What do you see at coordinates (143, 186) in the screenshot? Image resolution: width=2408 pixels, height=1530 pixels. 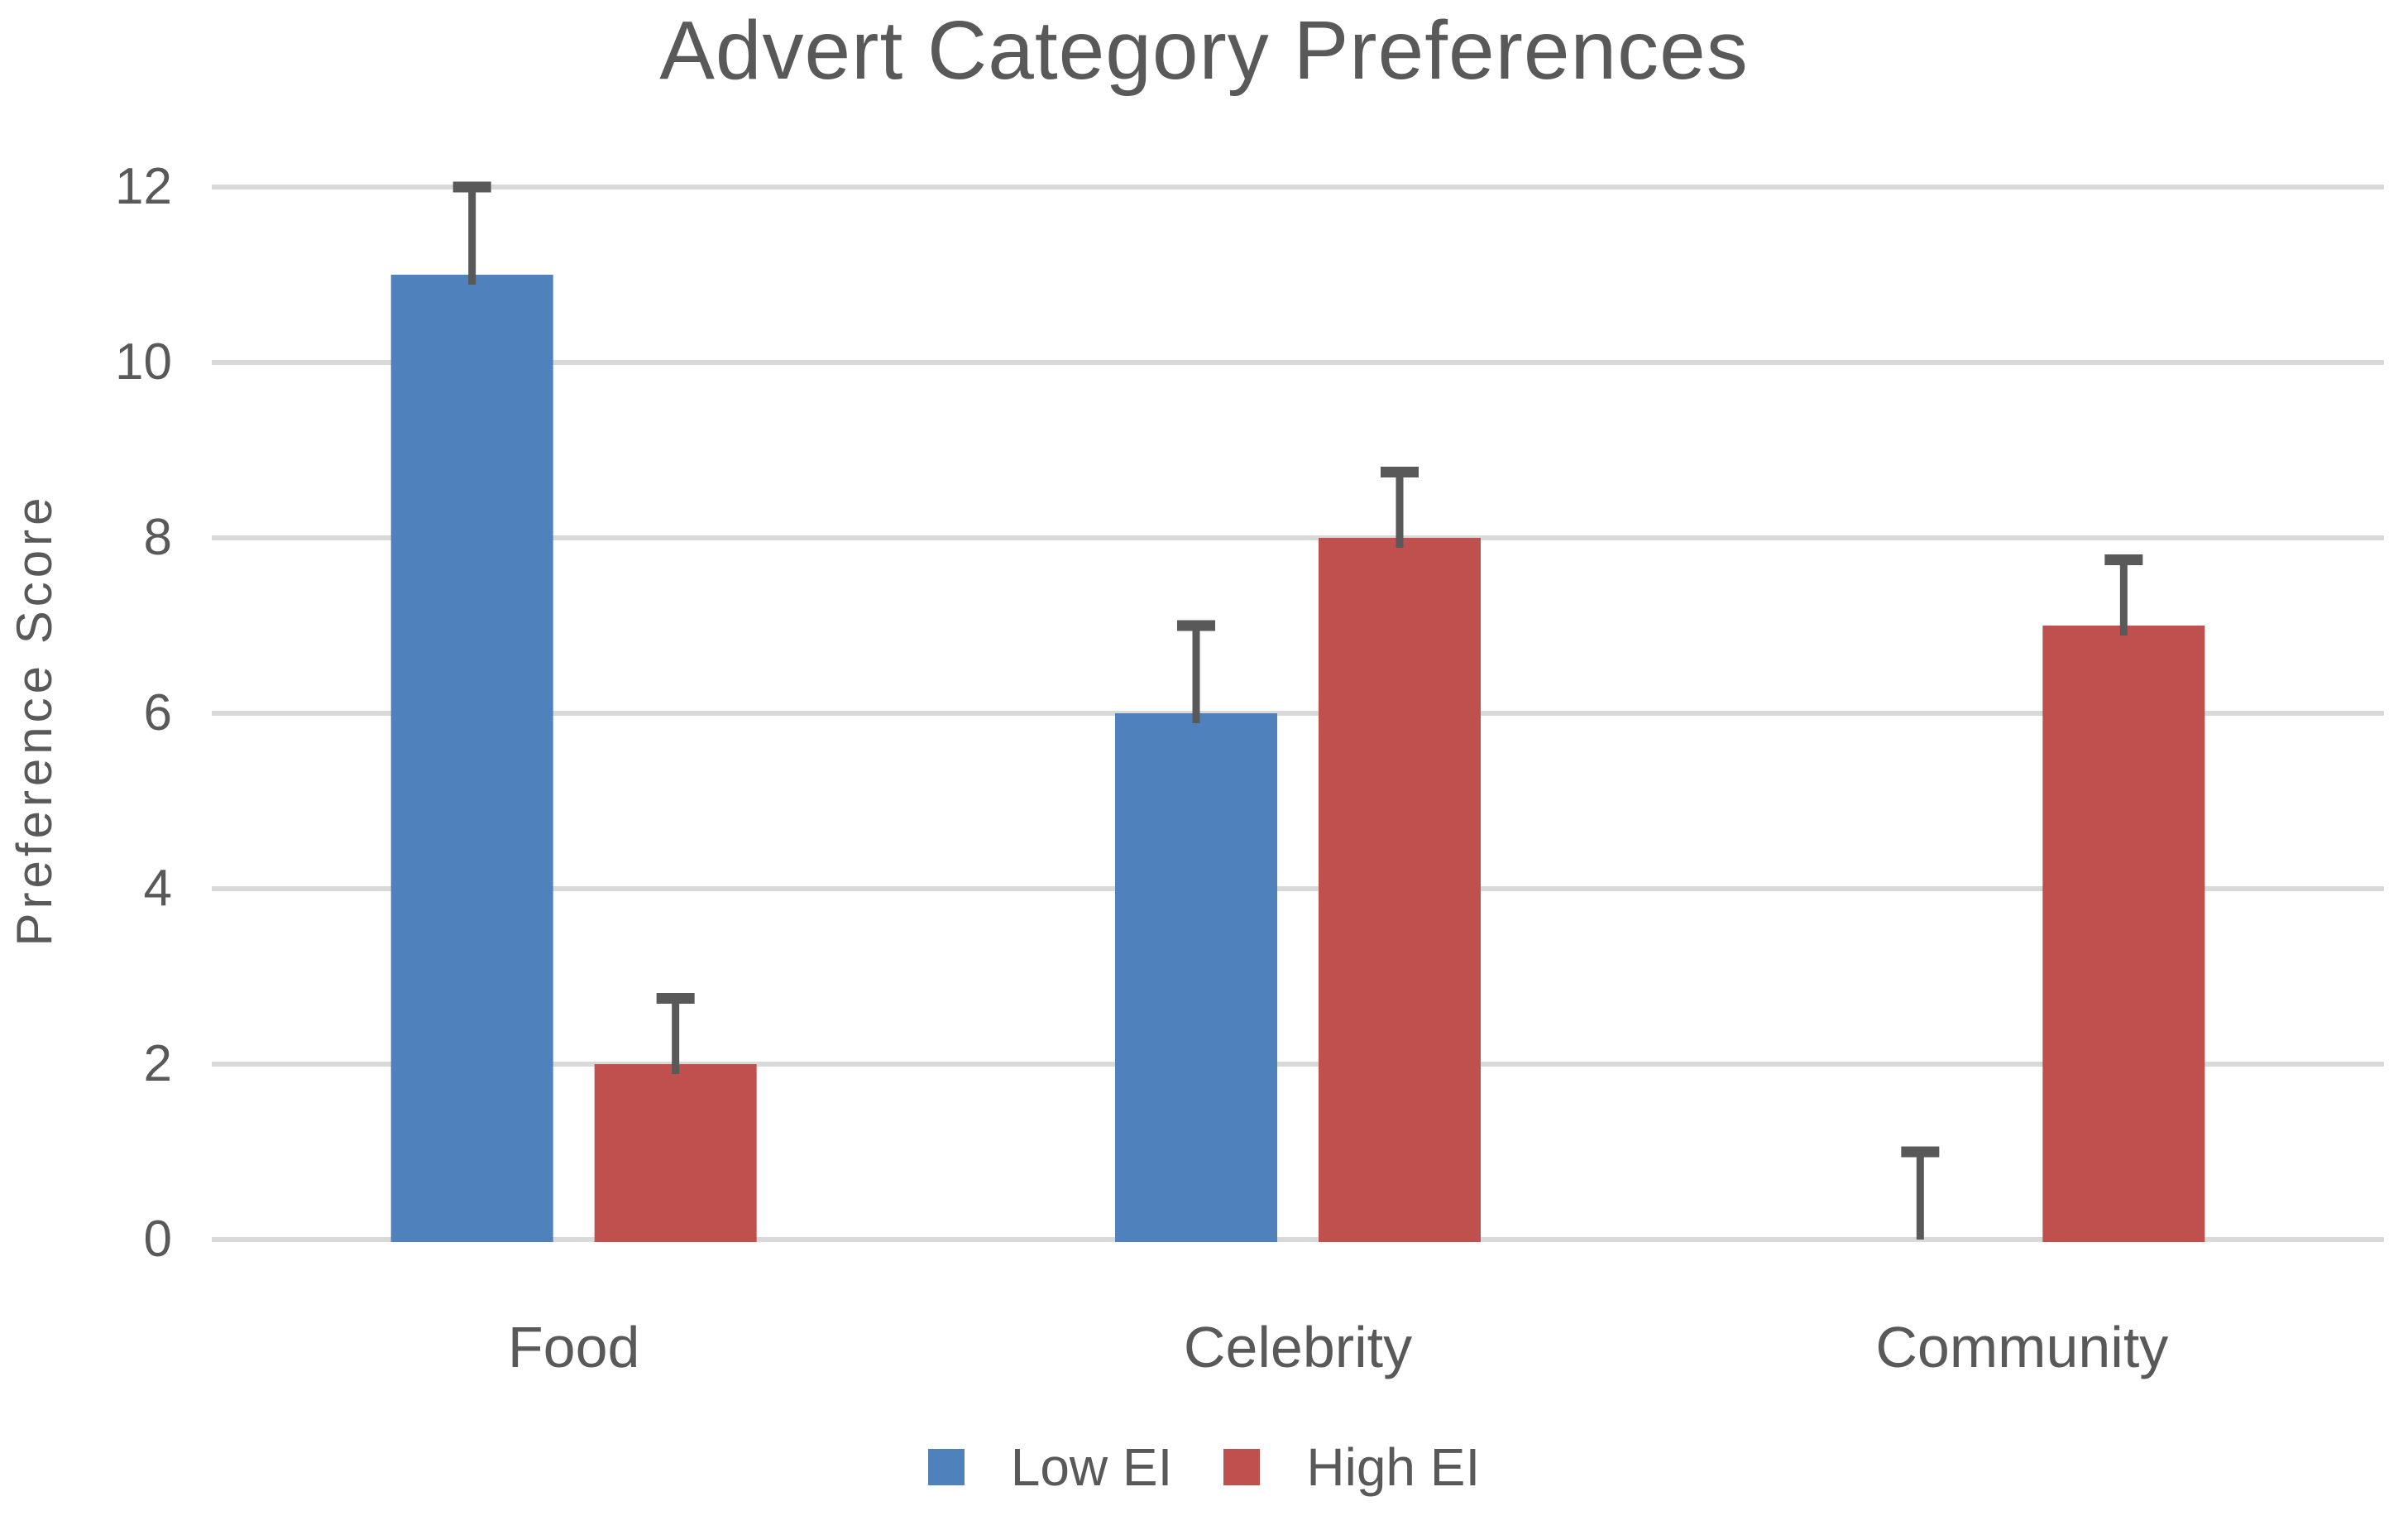 I see `y-tick-label: 12` at bounding box center [143, 186].